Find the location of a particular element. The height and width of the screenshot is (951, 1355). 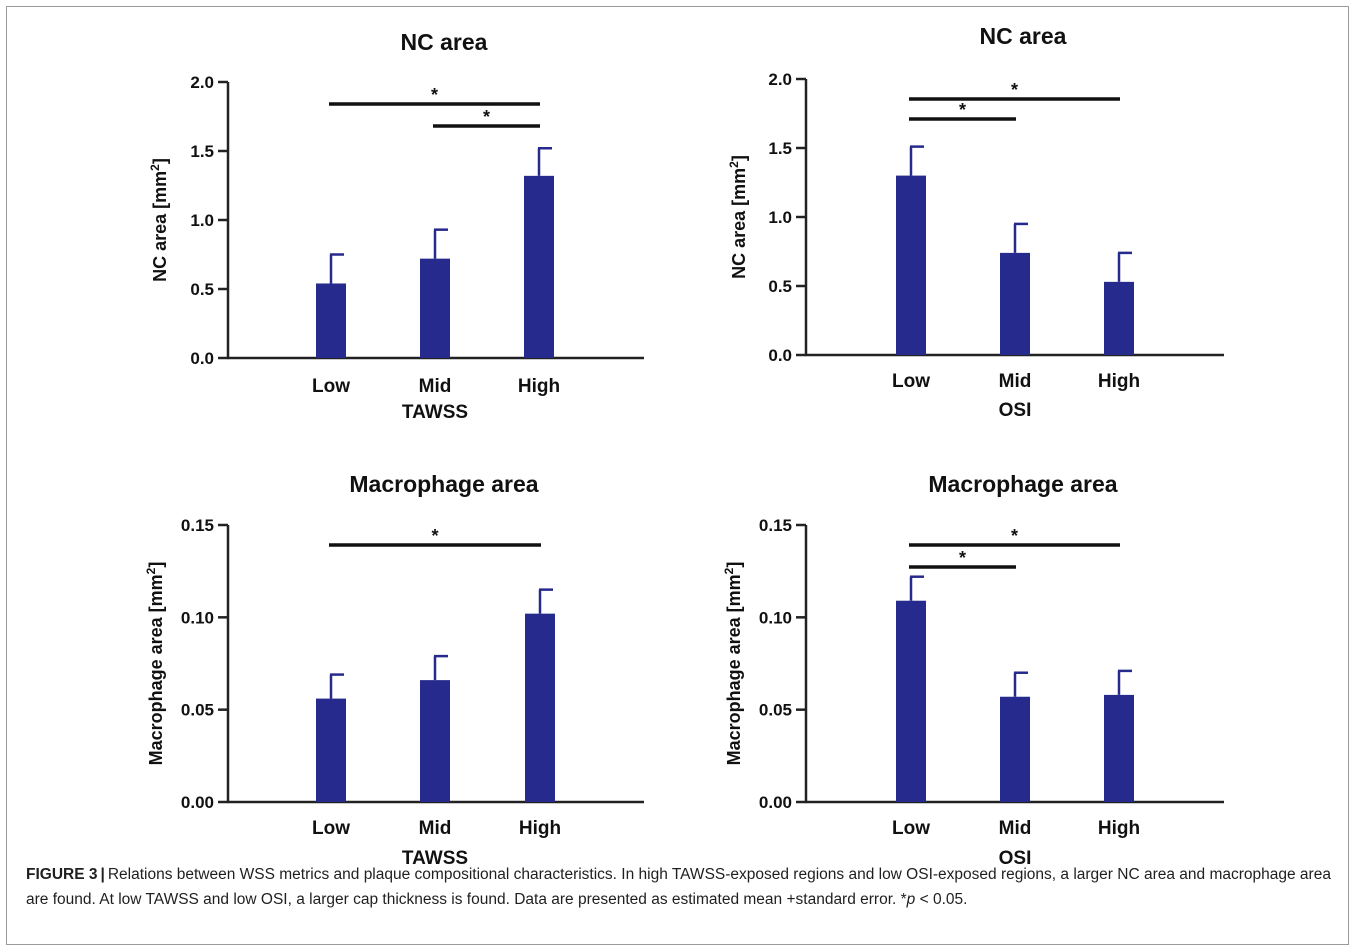

caption-text-end: < 0.05. is located at coordinates (941, 899).